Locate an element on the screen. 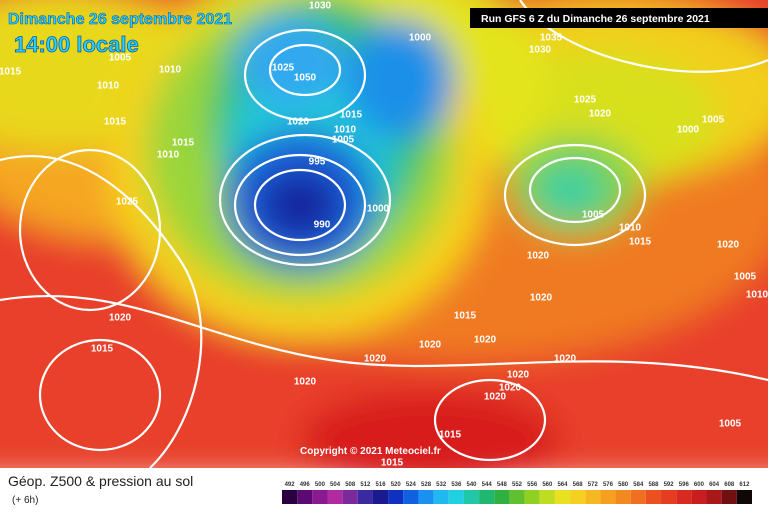 The image size is (768, 512). scale-label: 604 is located at coordinates (714, 485).